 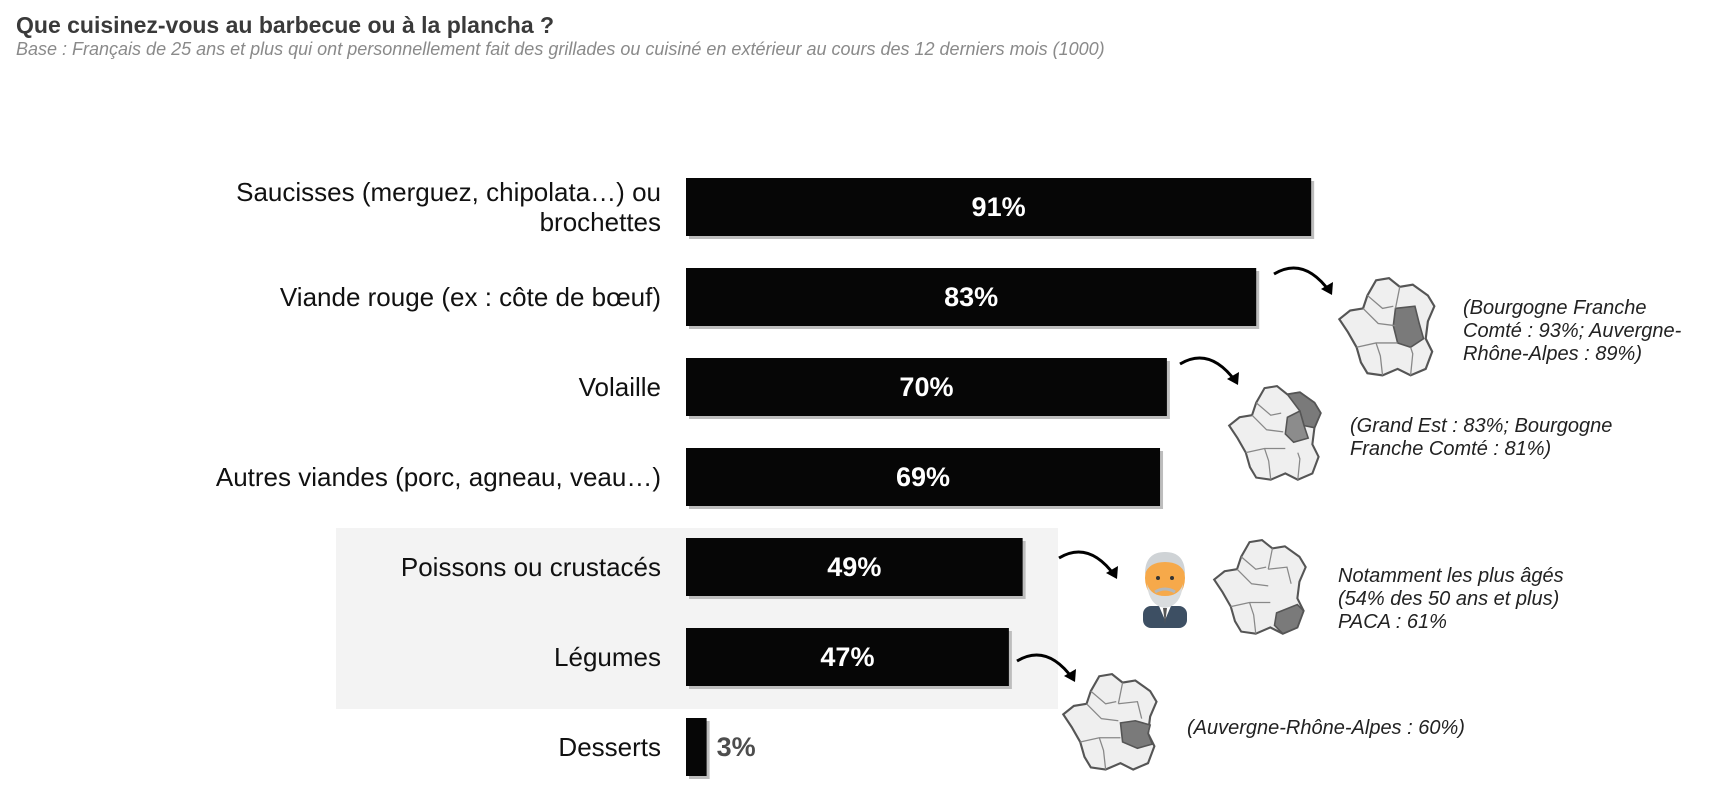 I want to click on value-label: 69%, so click(x=923, y=477).